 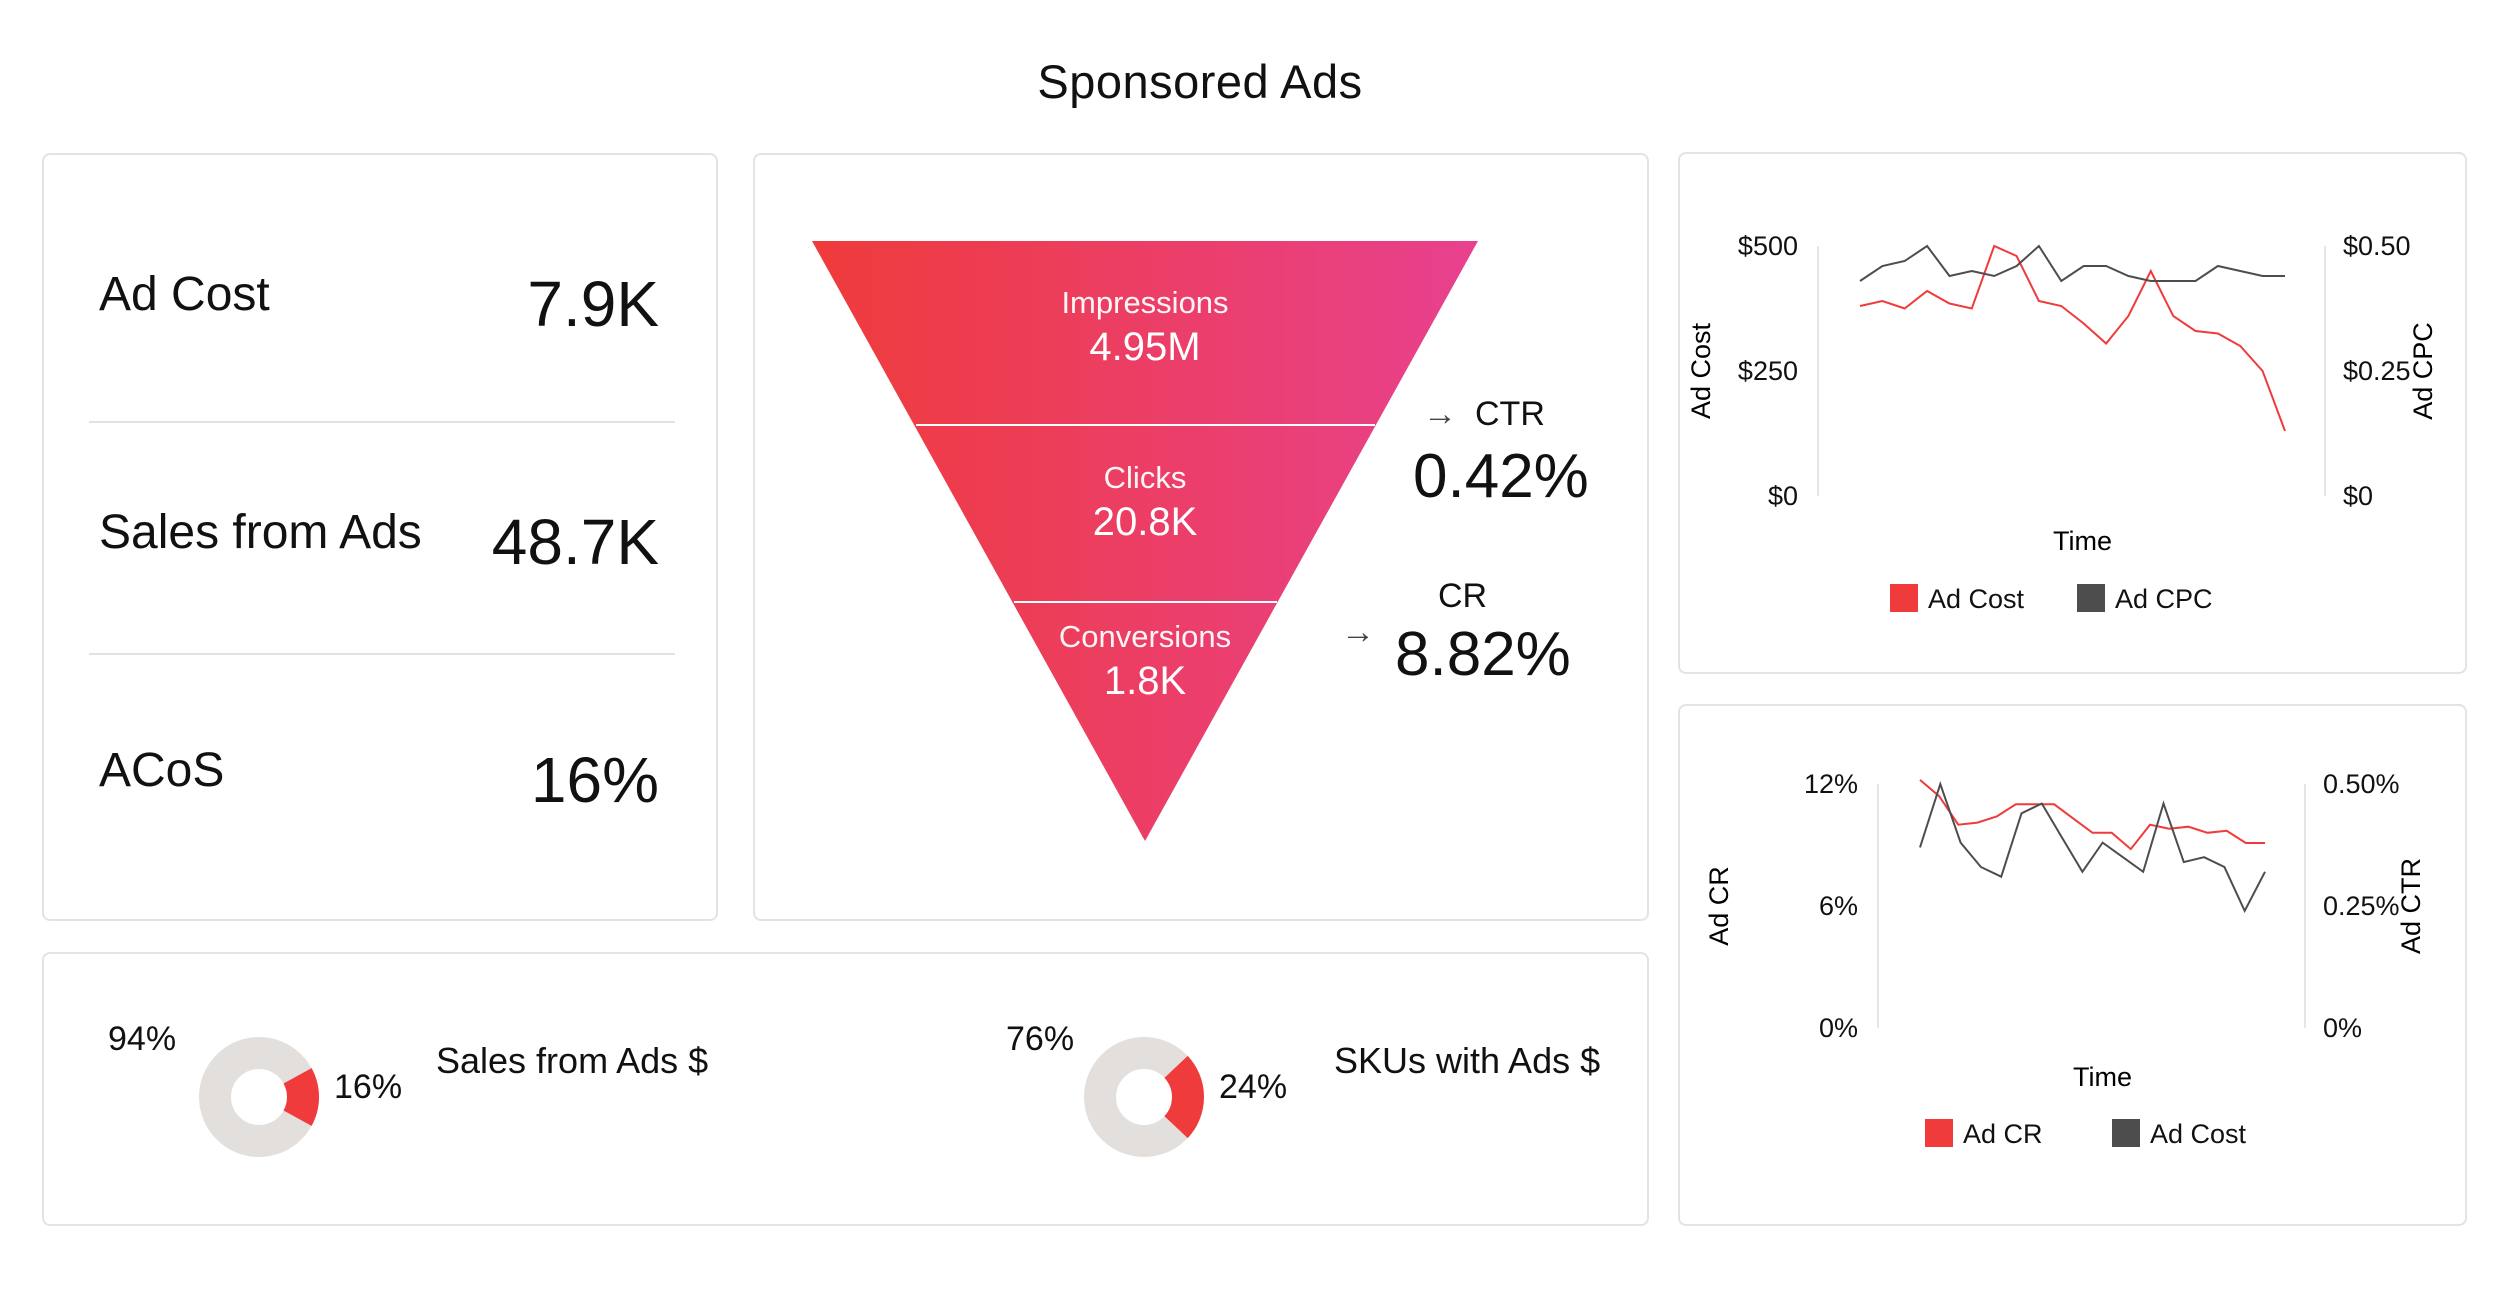 What do you see at coordinates (142, 1039) in the screenshot?
I see `donut-outer-label: 94%` at bounding box center [142, 1039].